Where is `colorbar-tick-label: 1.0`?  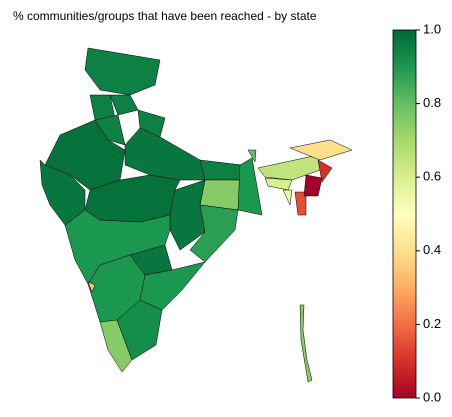
colorbar-tick-label: 1.0 is located at coordinates (432, 28).